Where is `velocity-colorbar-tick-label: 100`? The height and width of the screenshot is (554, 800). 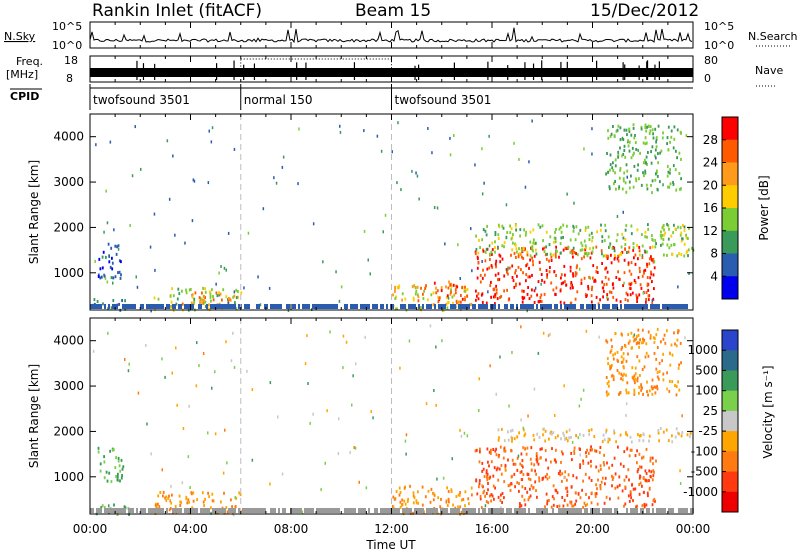
velocity-colorbar-tick-label: 100 is located at coordinates (706, 391).